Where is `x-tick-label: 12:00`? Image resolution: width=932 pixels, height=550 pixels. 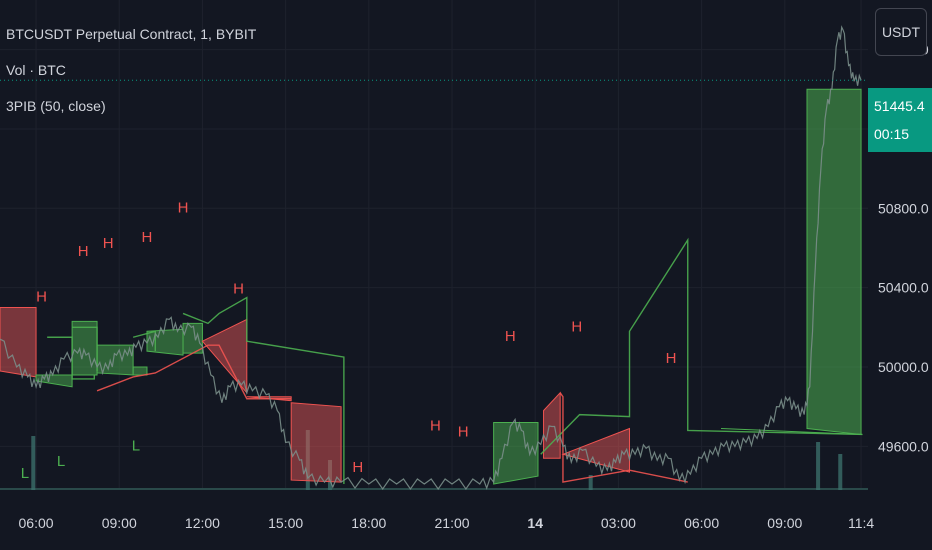
x-tick-label: 12:00 is located at coordinates (202, 523).